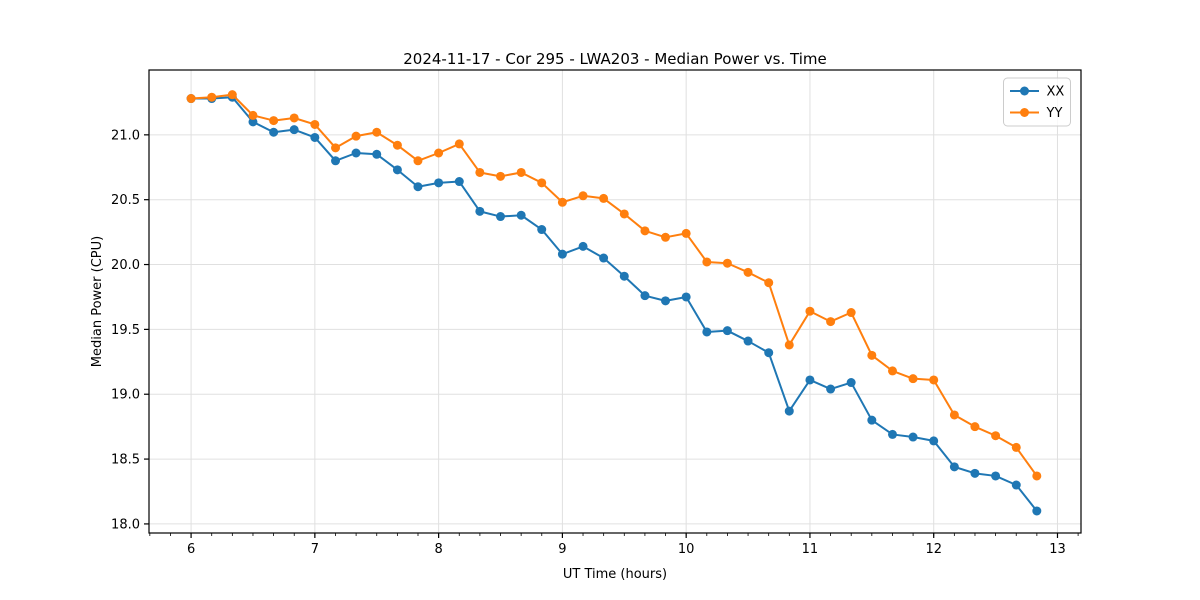  Describe the element at coordinates (1057, 549) in the screenshot. I see `x-tick-label: 13` at that location.